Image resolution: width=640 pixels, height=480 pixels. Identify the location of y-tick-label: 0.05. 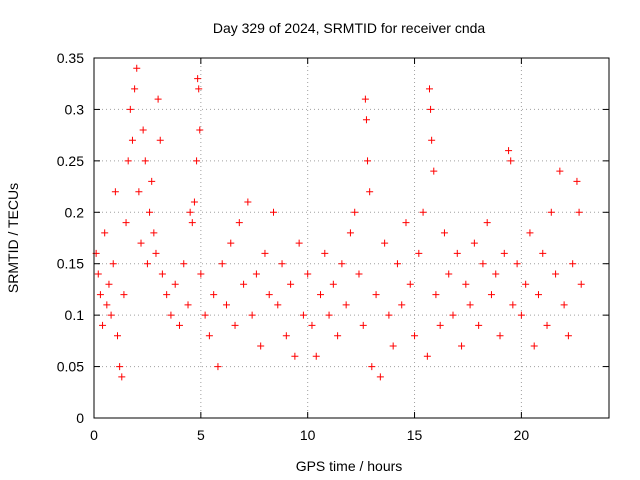
(70, 367).